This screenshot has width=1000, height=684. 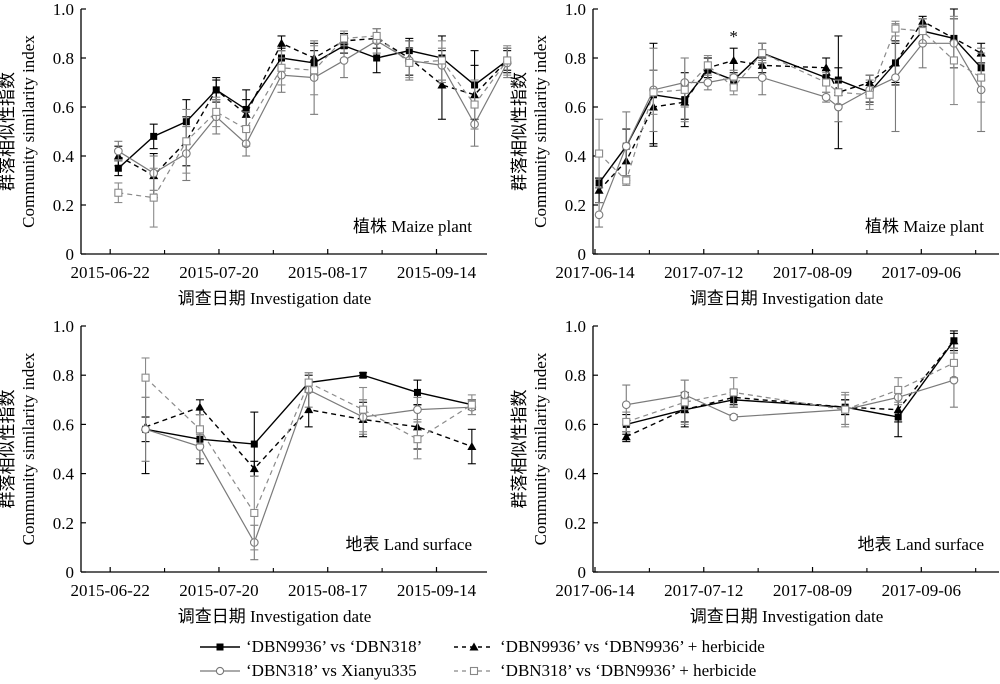 I want to click on legend-label: ‘DBN9936’ vs ‘DBN318’, so click(x=334, y=646).